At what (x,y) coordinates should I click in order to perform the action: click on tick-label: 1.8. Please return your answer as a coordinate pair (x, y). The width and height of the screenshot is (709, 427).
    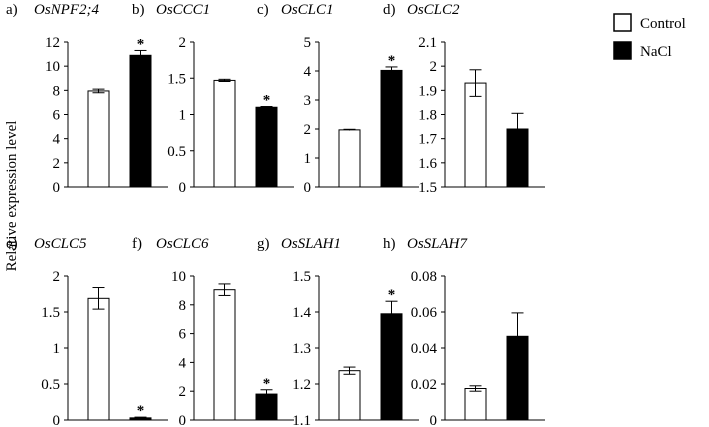
    Looking at the image, I should click on (427, 116).